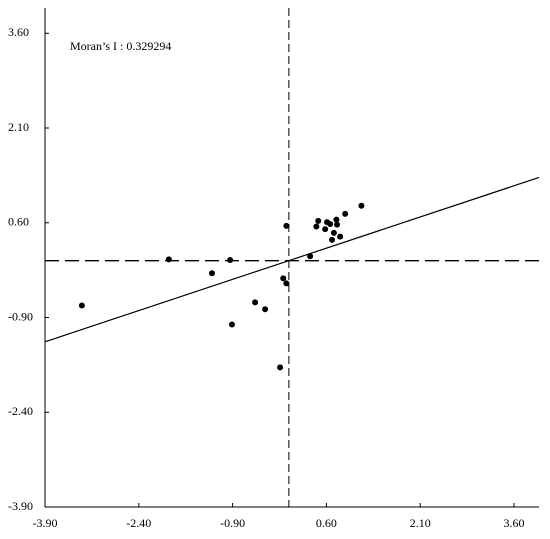  What do you see at coordinates (18, 127) in the screenshot?
I see `y-tick-label: 2.10` at bounding box center [18, 127].